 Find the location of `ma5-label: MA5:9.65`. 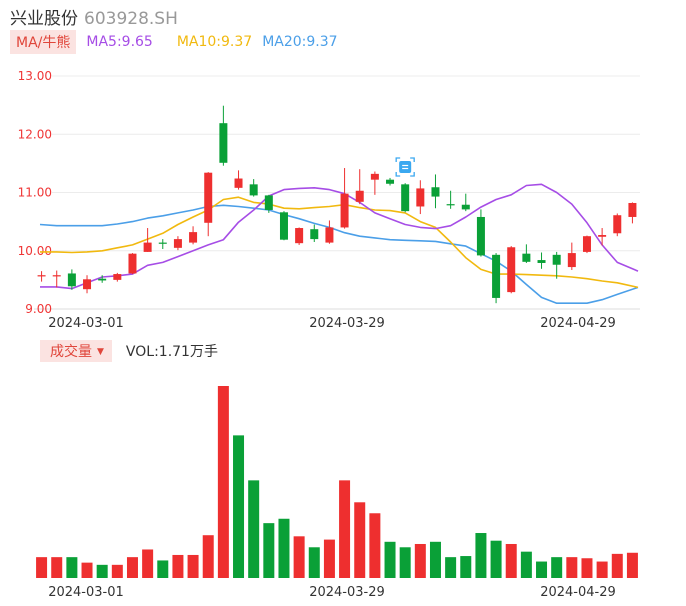

ma5-label: MA5:9.65 is located at coordinates (119, 42).